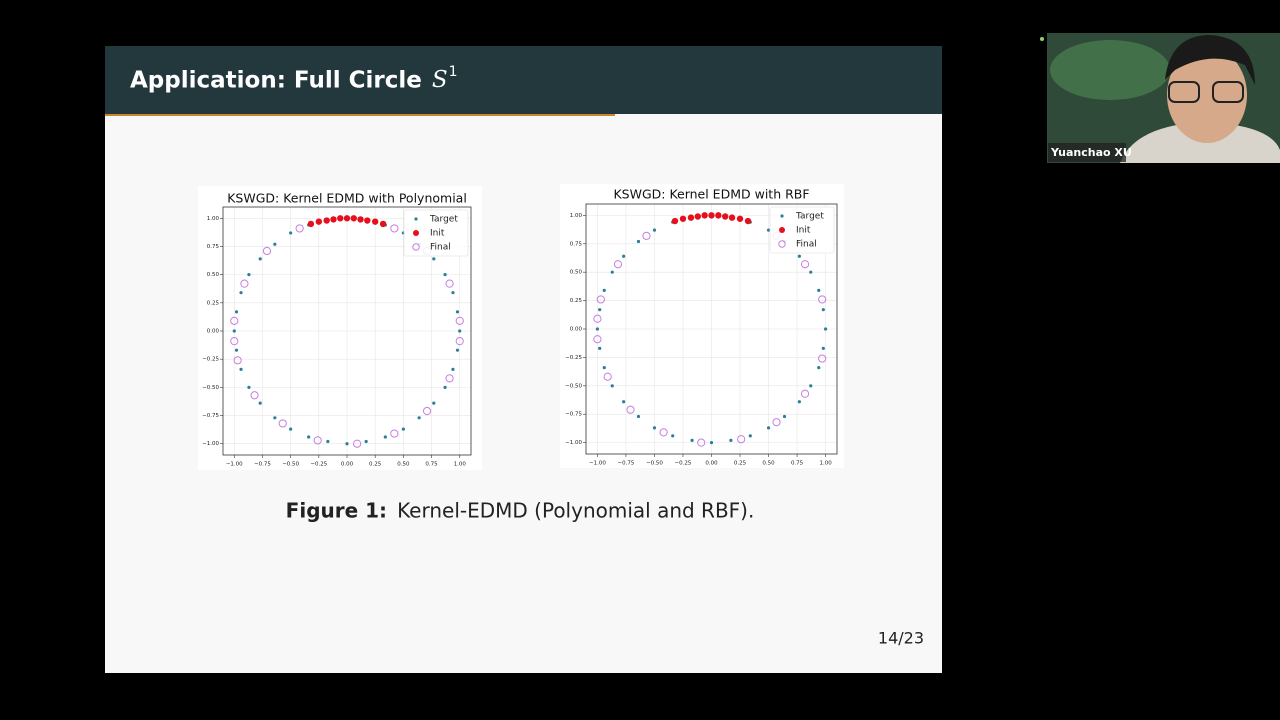 The height and width of the screenshot is (720, 1280). What do you see at coordinates (1210, 60) in the screenshot?
I see `hair` at bounding box center [1210, 60].